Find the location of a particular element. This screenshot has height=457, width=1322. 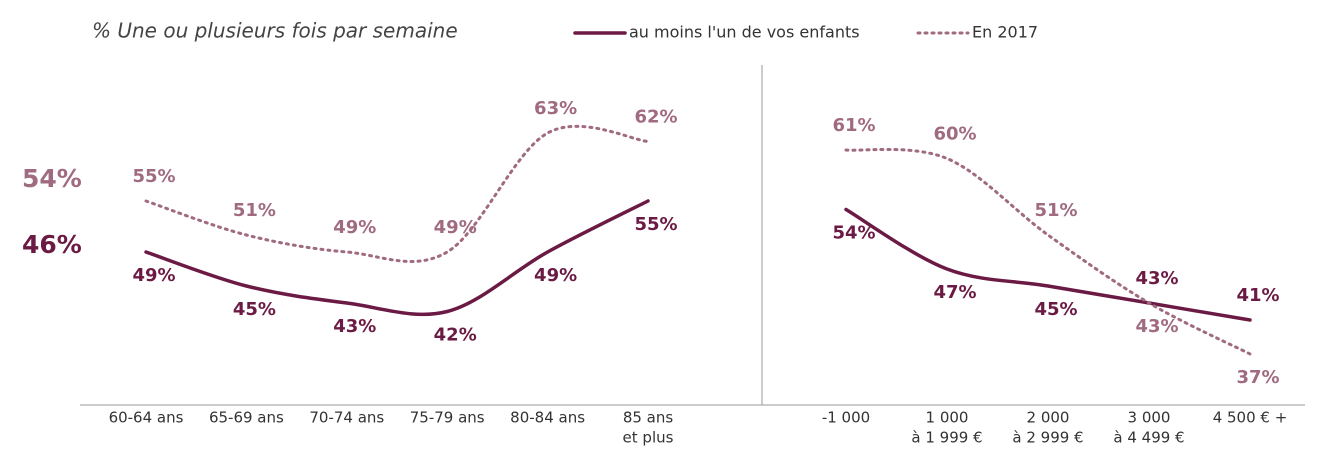

legend-label: au moins l'un de vos enfants is located at coordinates (744, 32).